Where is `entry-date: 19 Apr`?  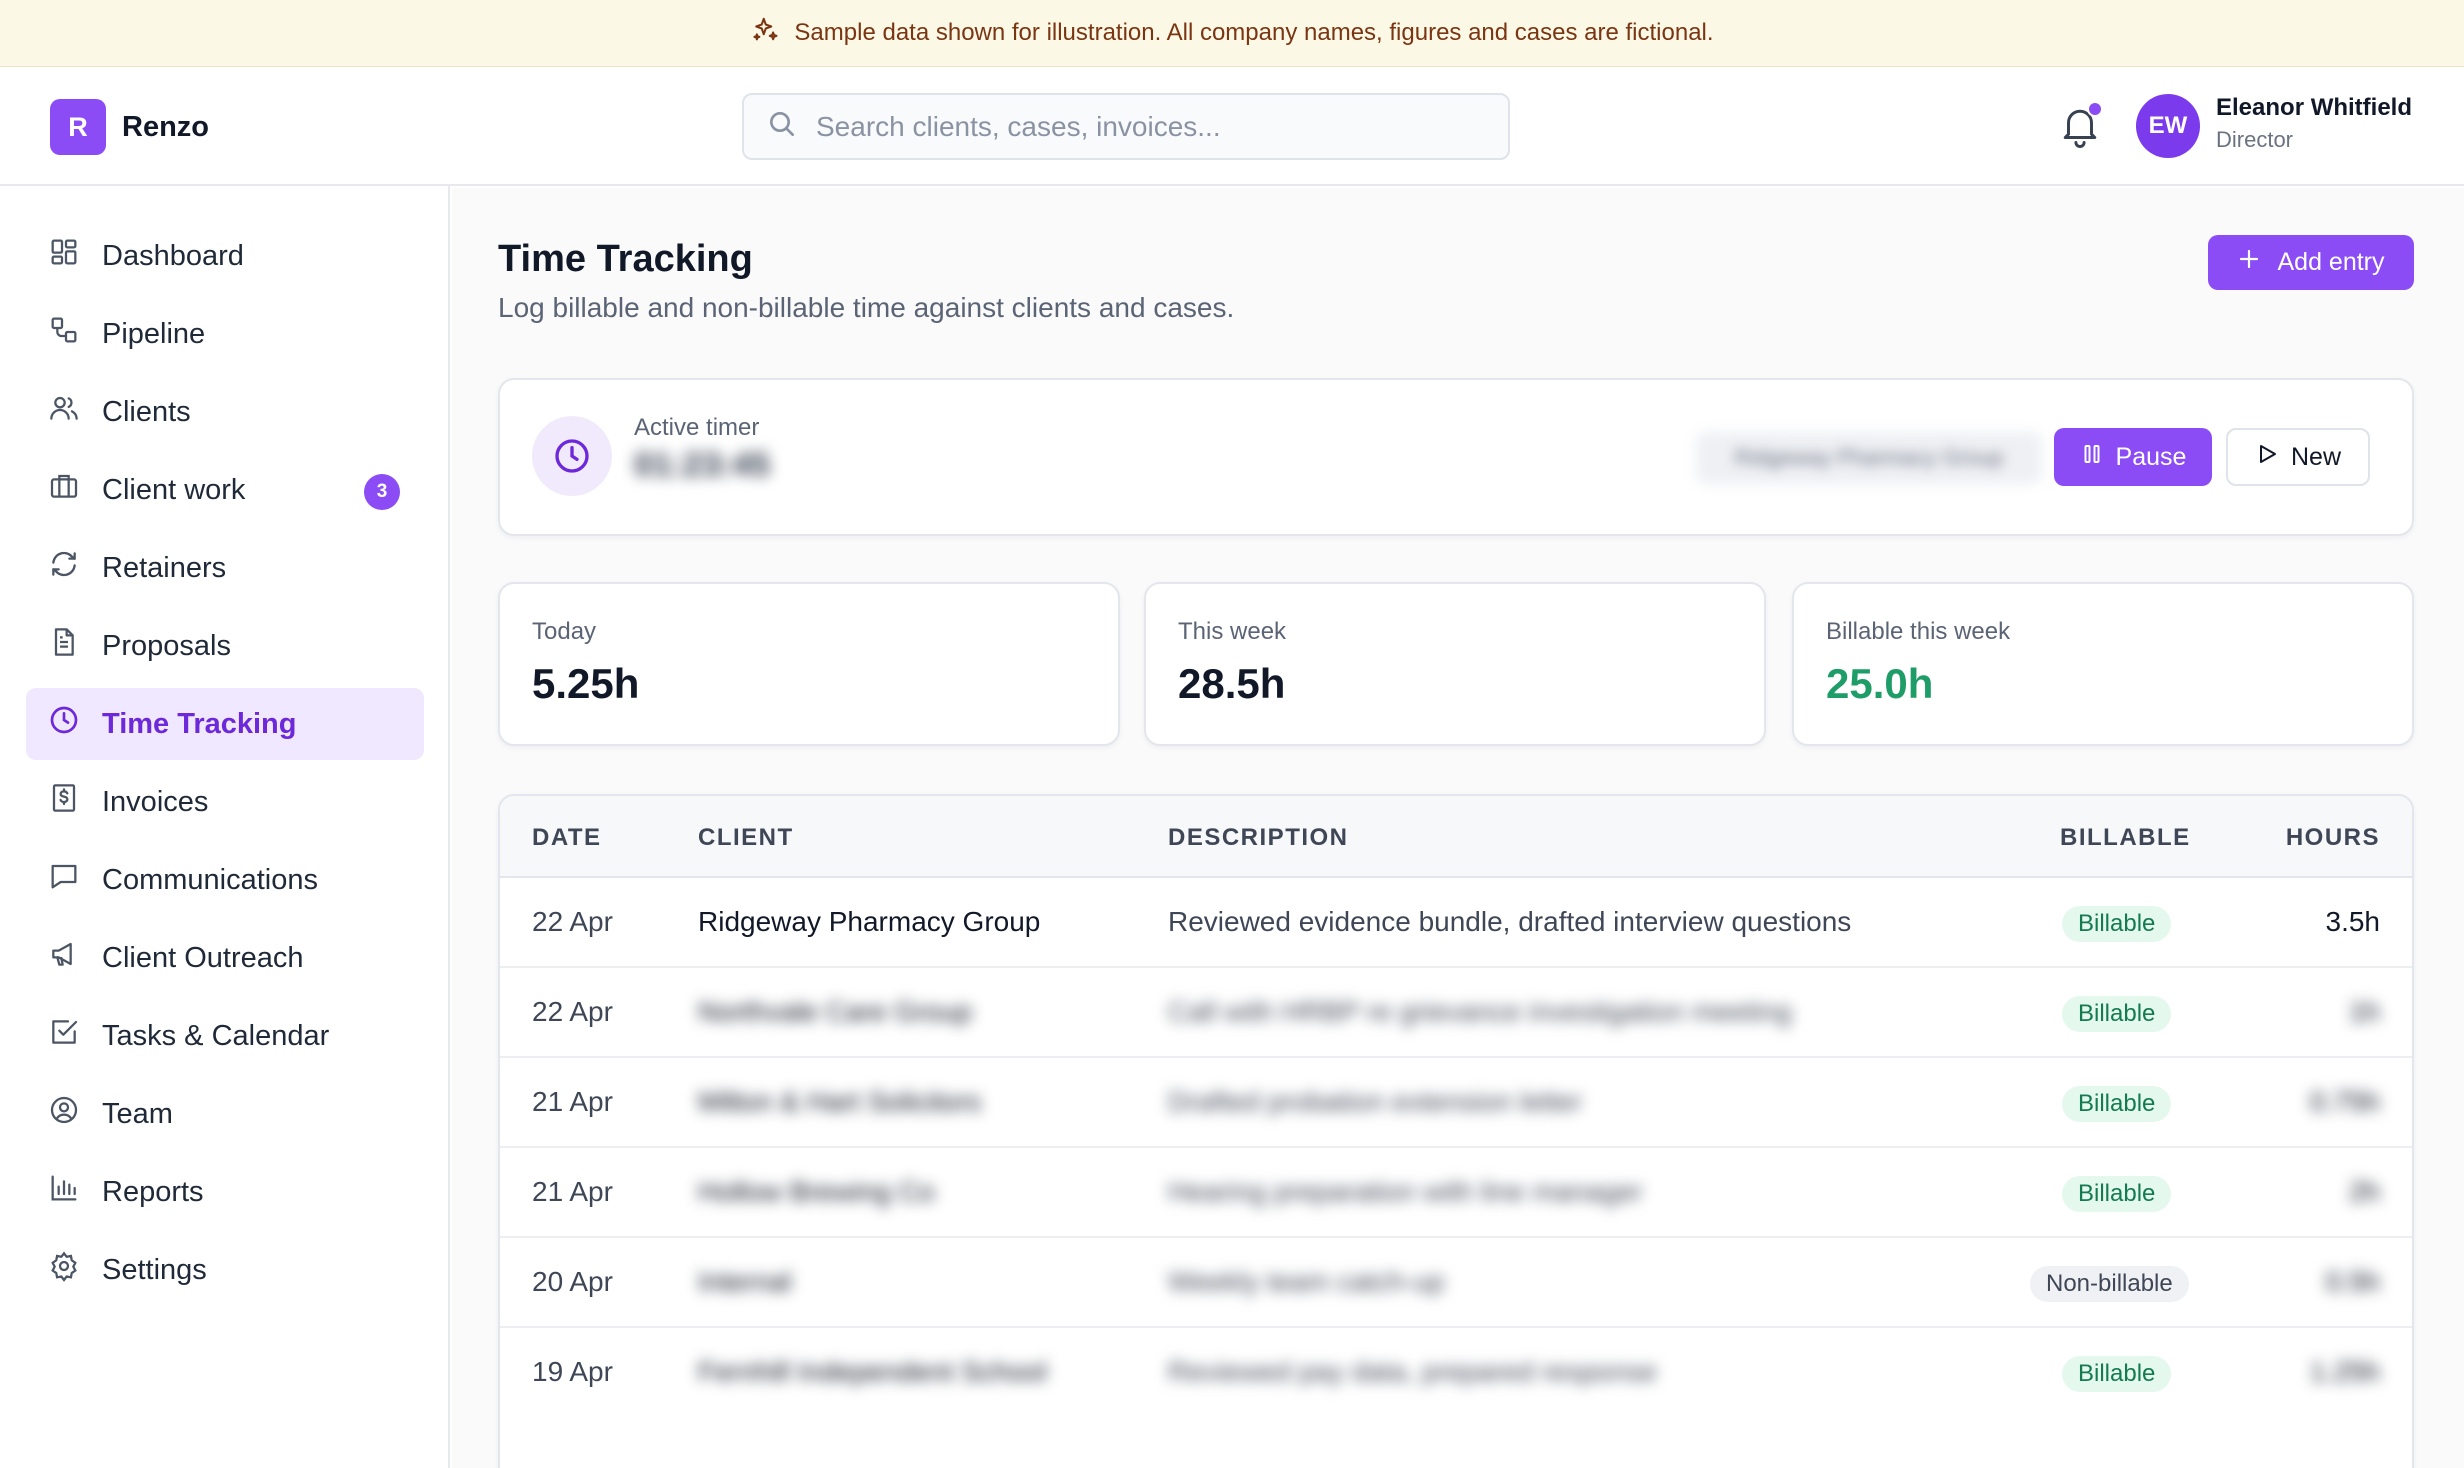 entry-date: 19 Apr is located at coordinates (572, 1371).